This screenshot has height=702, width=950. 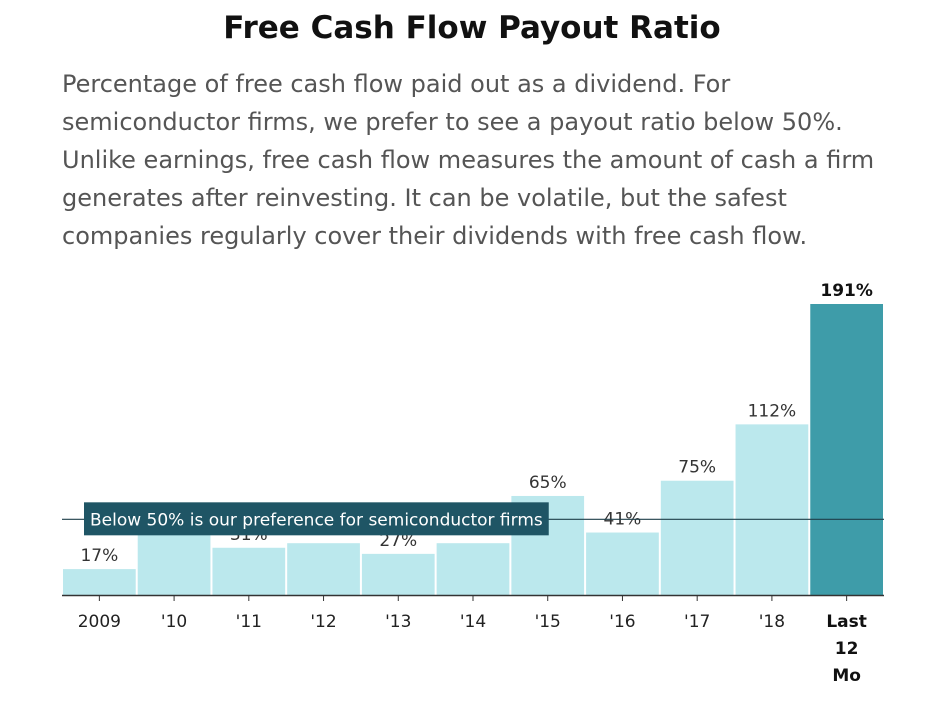 I want to click on bar-value-label-6: 65%, so click(x=548, y=483).